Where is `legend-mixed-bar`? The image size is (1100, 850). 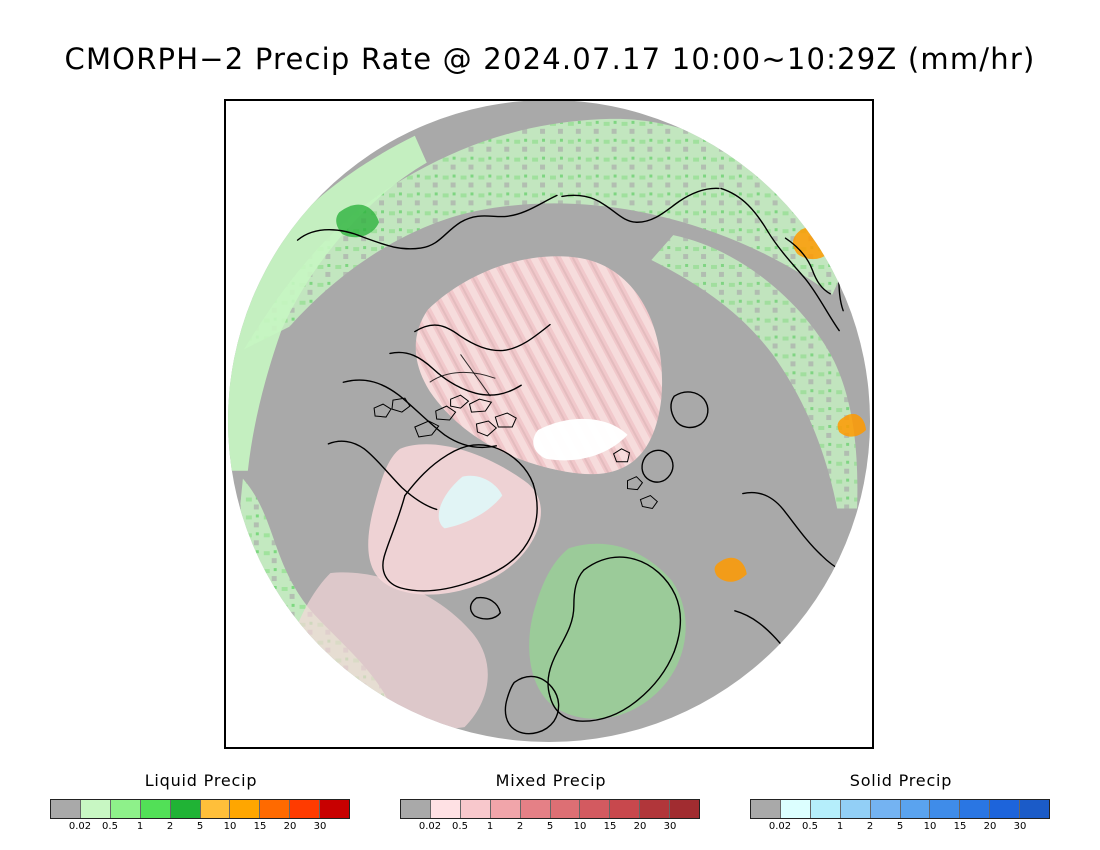
legend-mixed-bar is located at coordinates (550, 809).